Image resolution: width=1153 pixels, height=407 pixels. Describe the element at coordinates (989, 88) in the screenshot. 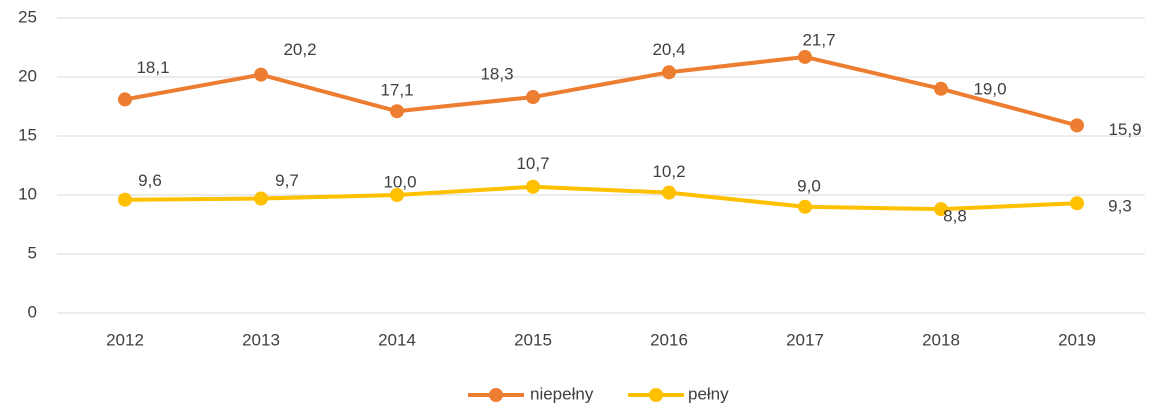

I see `data-label: 19,0` at that location.